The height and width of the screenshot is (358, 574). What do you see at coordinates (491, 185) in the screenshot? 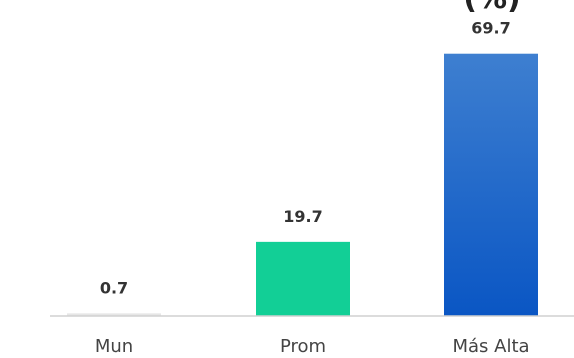
I see `bar-mas-alta` at bounding box center [491, 185].